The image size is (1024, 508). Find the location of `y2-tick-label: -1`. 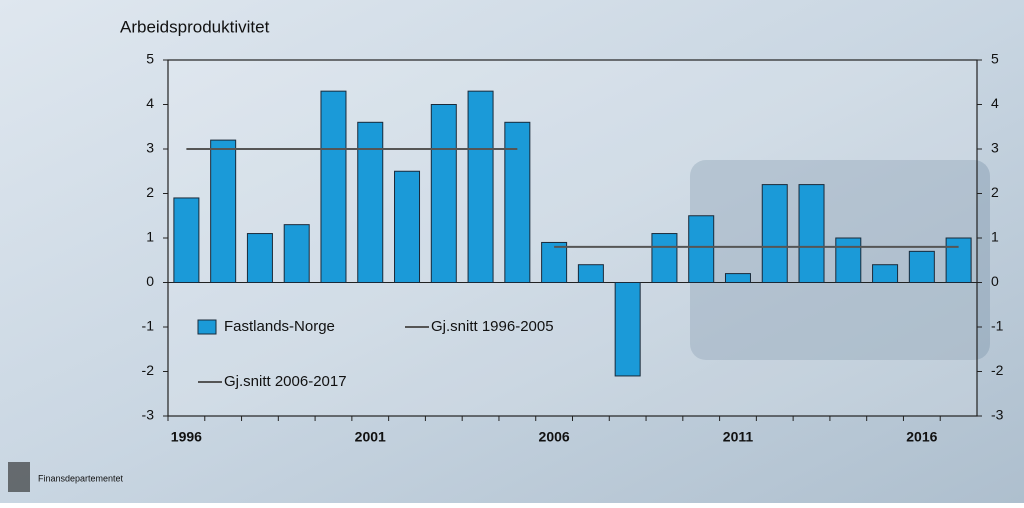

y2-tick-label: -1 is located at coordinates (997, 326).